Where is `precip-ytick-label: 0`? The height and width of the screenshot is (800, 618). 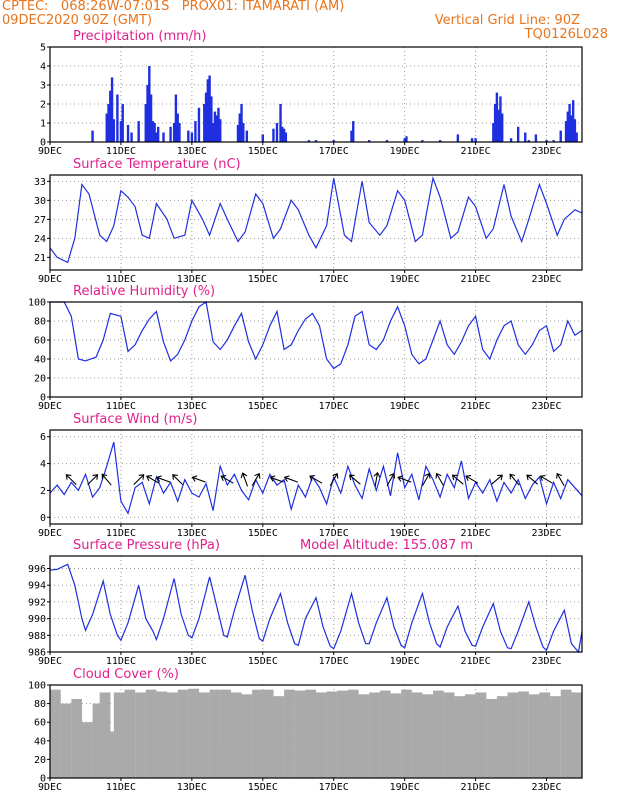
precip-ytick-label: 0 is located at coordinates (43, 143).